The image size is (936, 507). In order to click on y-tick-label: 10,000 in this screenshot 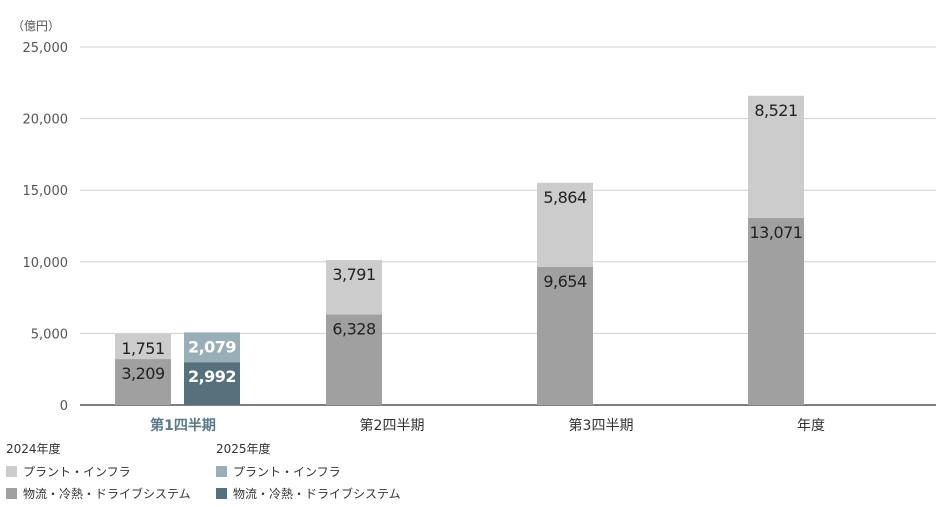, I will do `click(46, 263)`.